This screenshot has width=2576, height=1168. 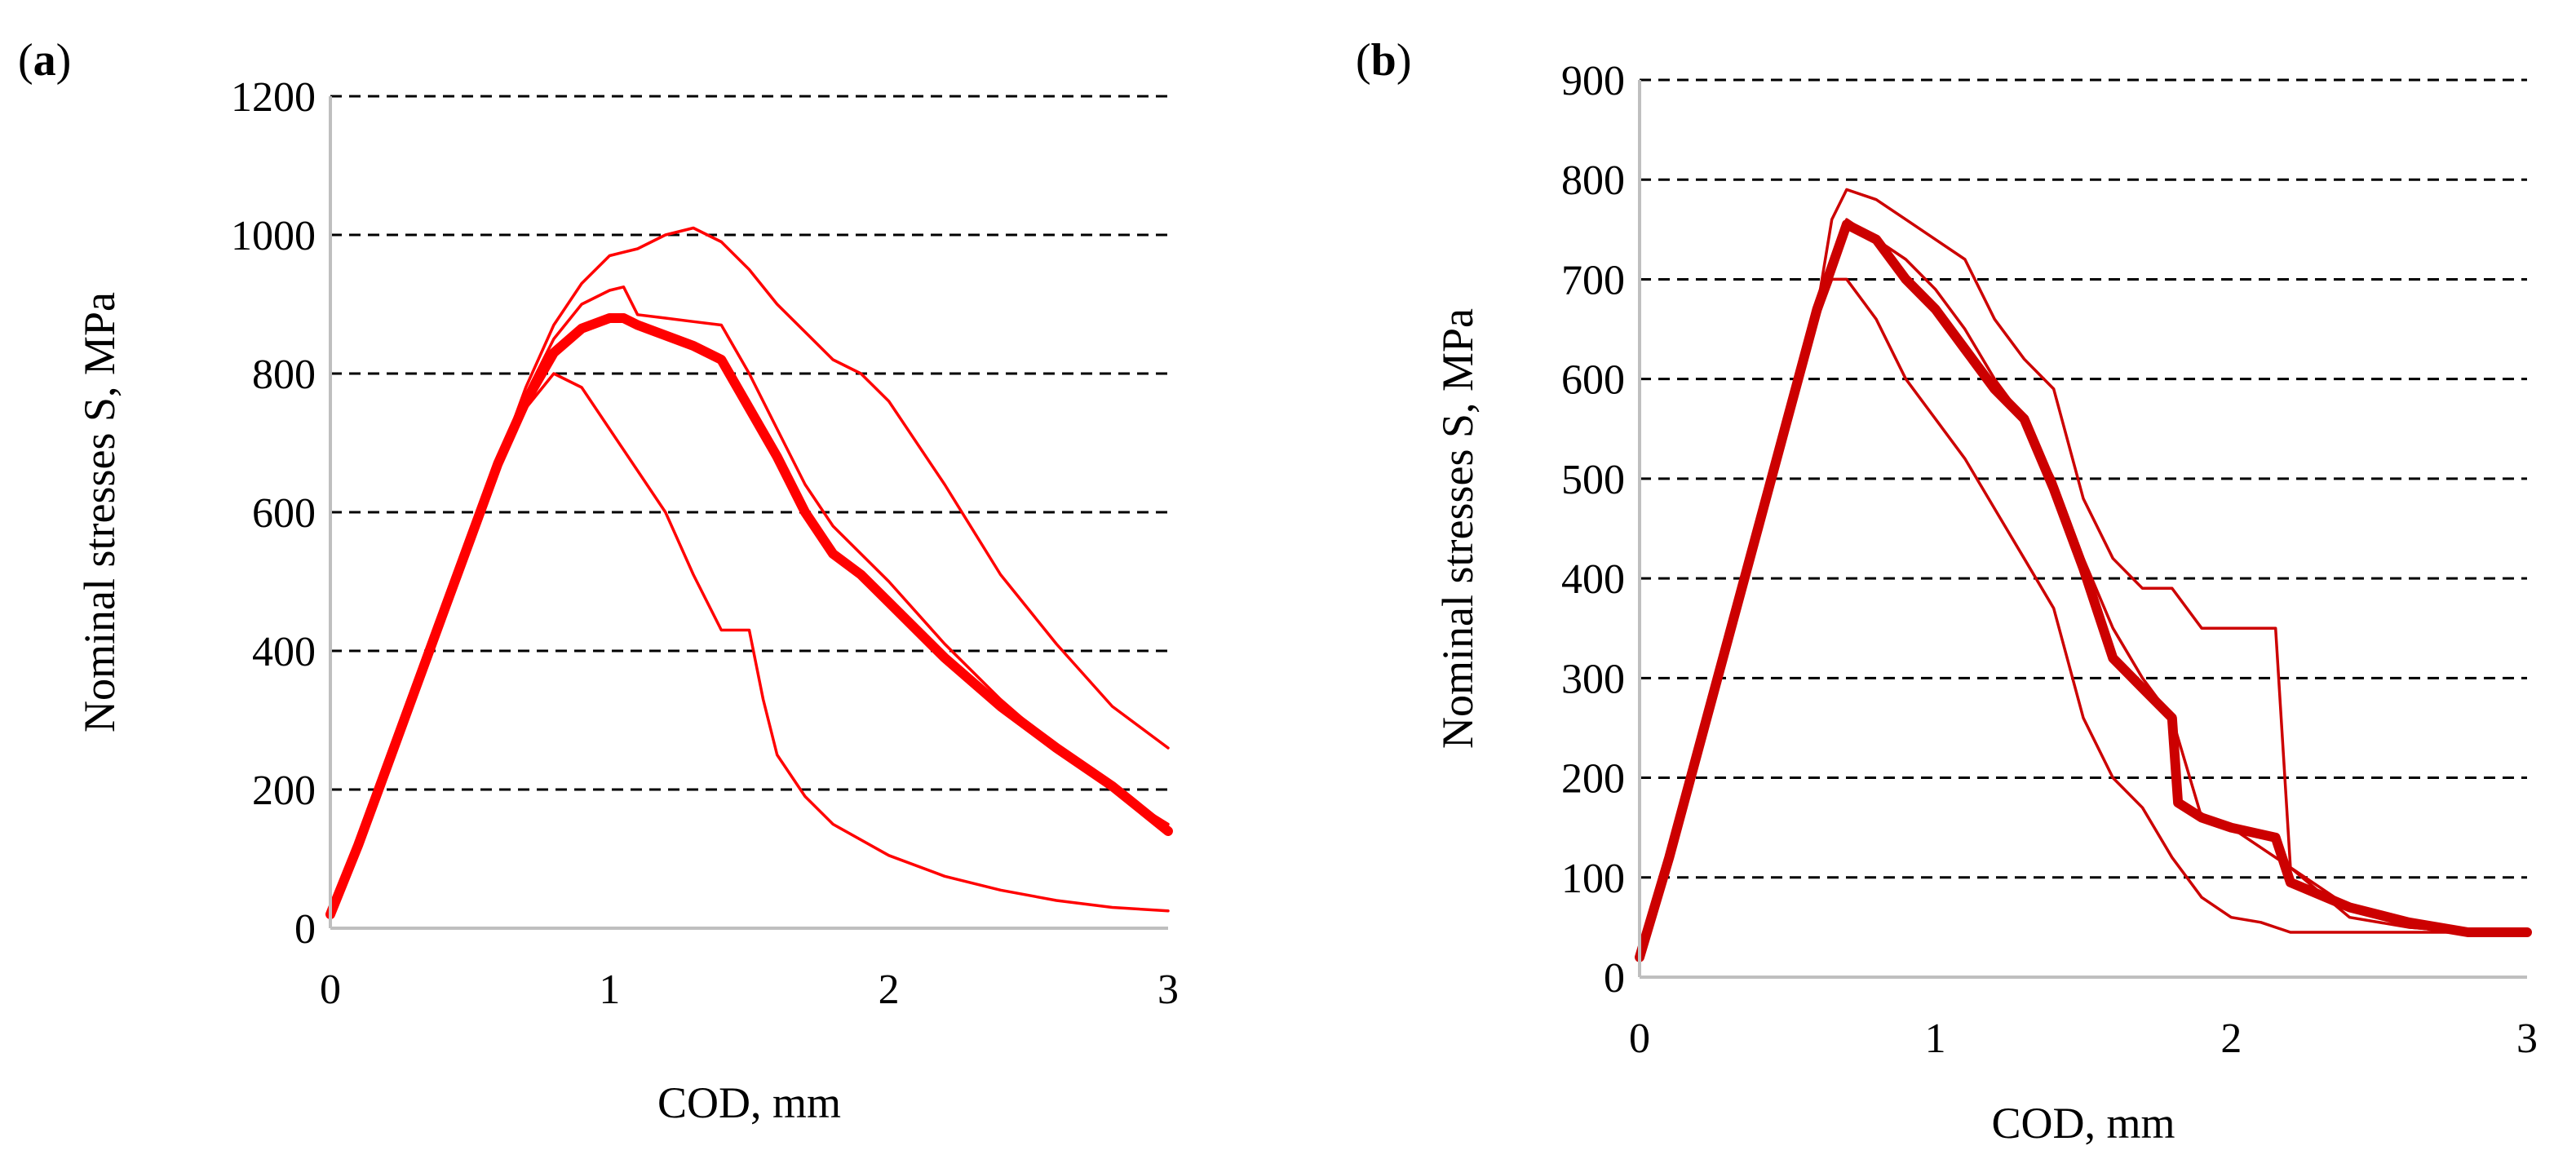 I want to click on y-tick-label-a-2: 400, so click(x=284, y=652).